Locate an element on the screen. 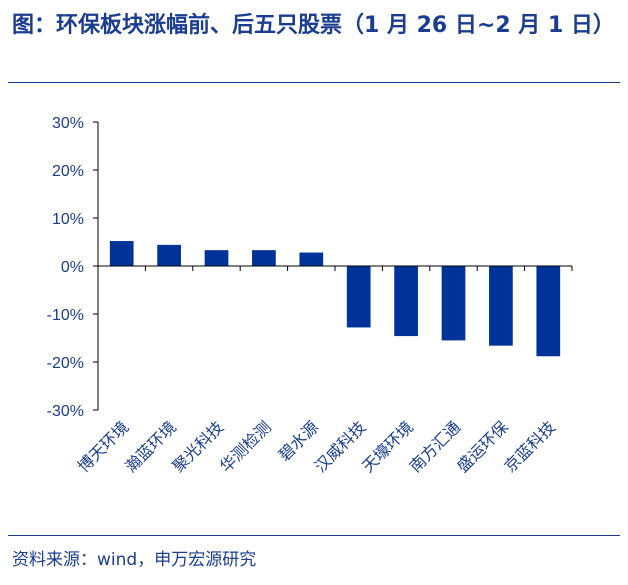 The width and height of the screenshot is (628, 585). y-tick-label: -10% is located at coordinates (65, 315).